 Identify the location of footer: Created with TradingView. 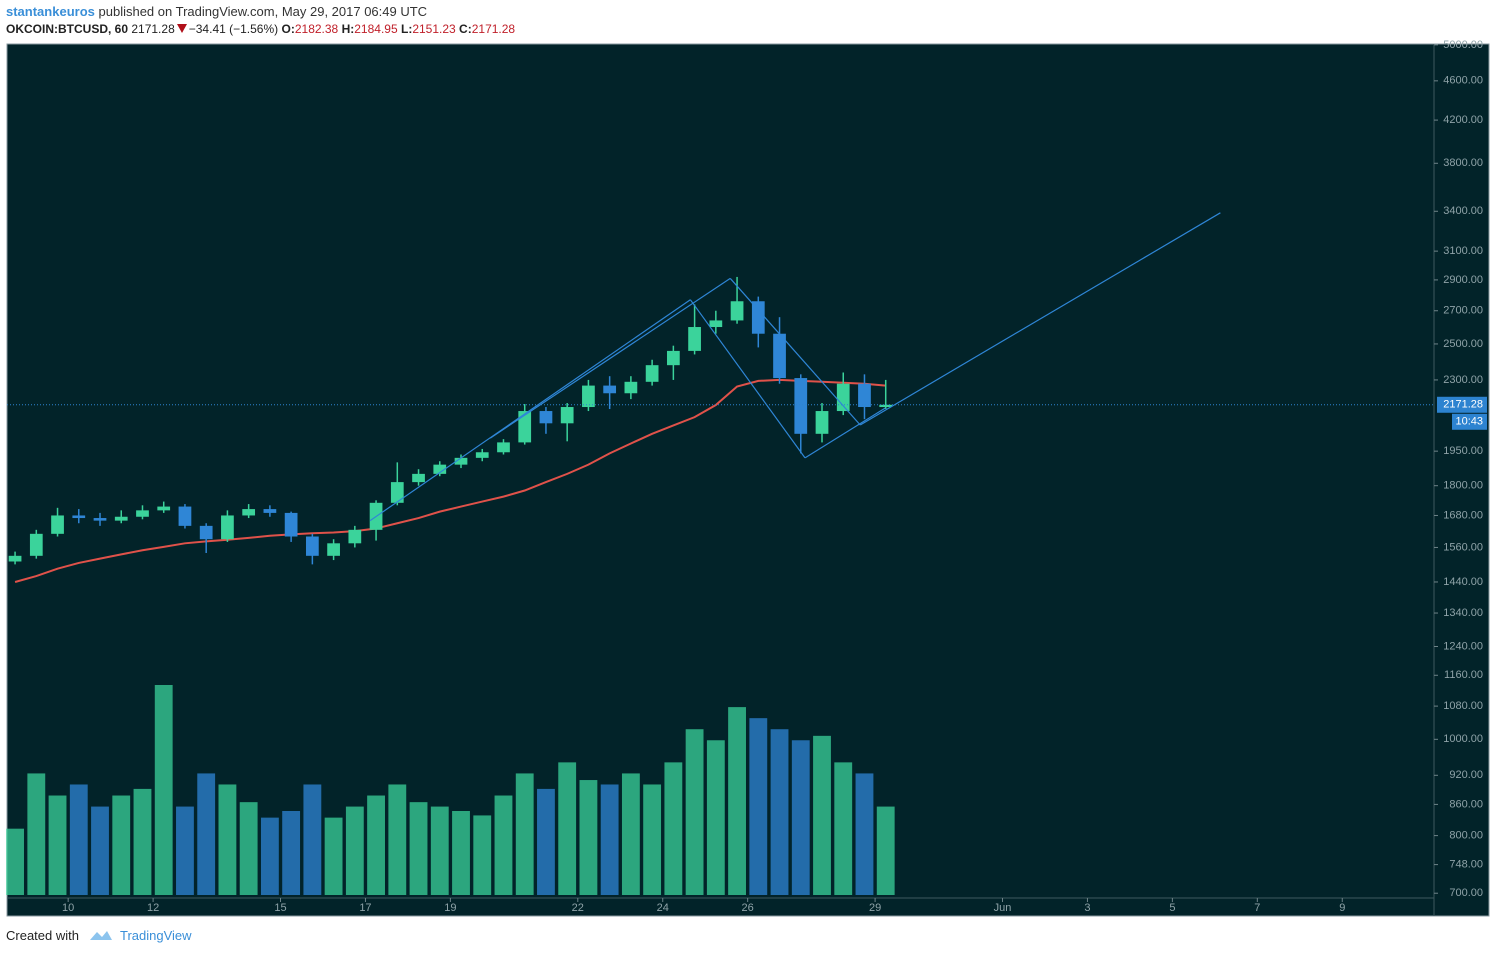
(99, 935).